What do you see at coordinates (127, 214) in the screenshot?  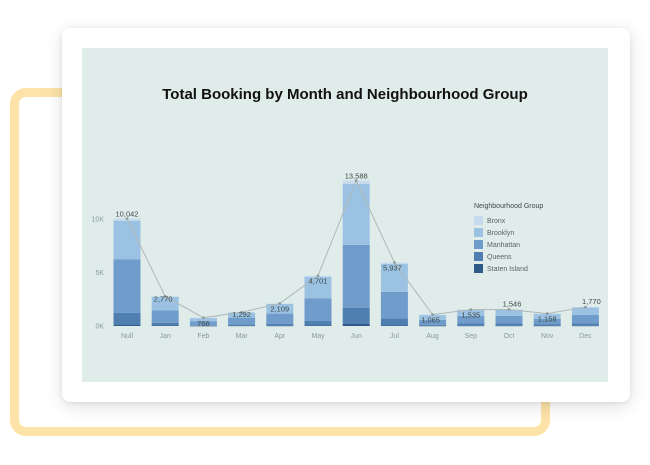 I see `data-label: 10,042` at bounding box center [127, 214].